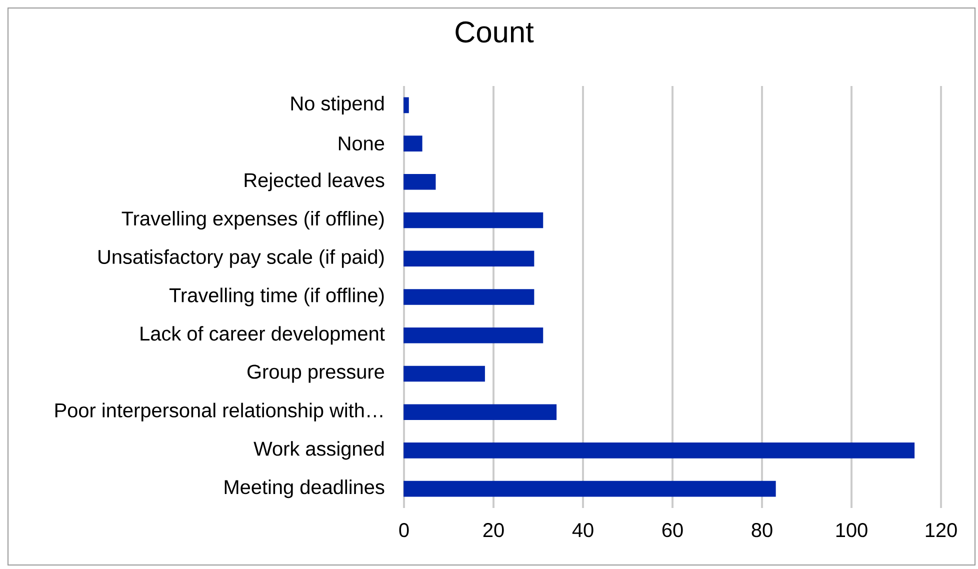  Describe the element at coordinates (319, 450) in the screenshot. I see `y-tick-label: Work assigned` at that location.